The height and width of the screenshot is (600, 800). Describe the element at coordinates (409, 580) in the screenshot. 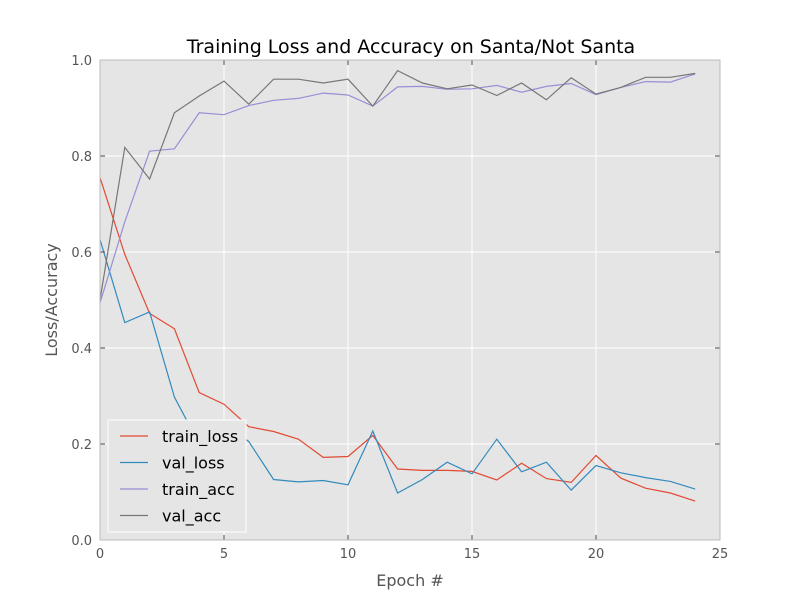

I see `x-axis-label: Epoch #` at that location.